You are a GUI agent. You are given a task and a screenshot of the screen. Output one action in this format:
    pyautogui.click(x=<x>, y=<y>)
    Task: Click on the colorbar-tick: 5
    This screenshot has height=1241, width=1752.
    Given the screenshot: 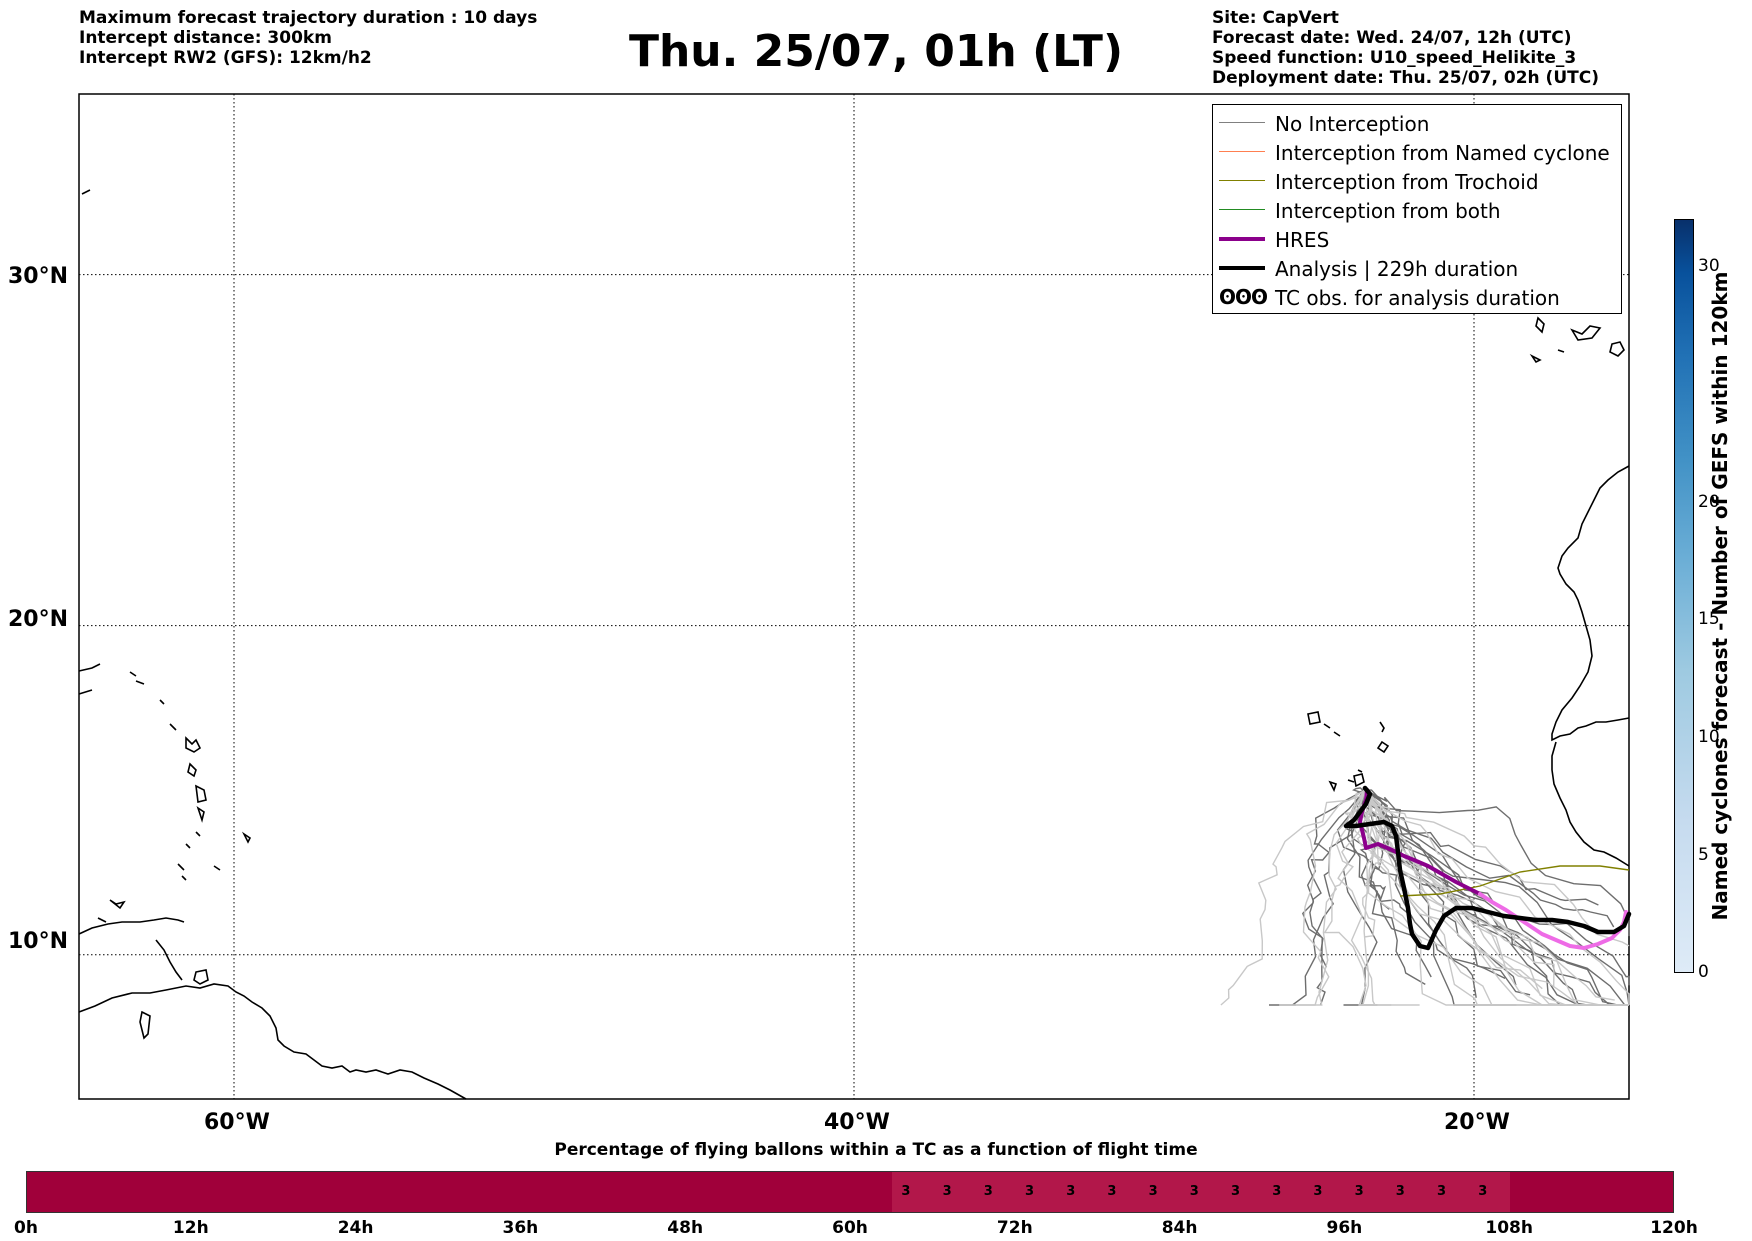 What is the action you would take?
    pyautogui.click(x=1703, y=855)
    